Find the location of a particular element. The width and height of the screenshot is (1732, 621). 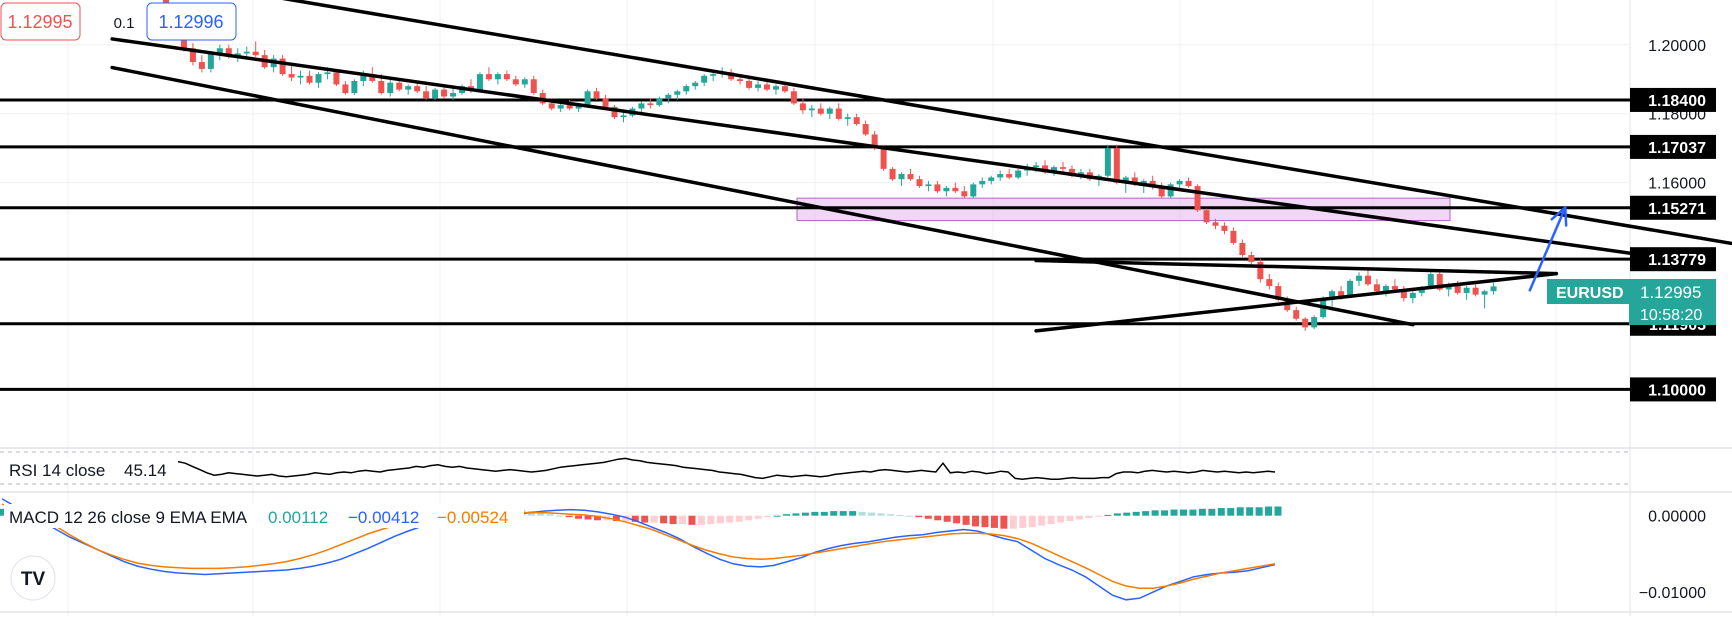

bid-box is located at coordinates (40, 21).